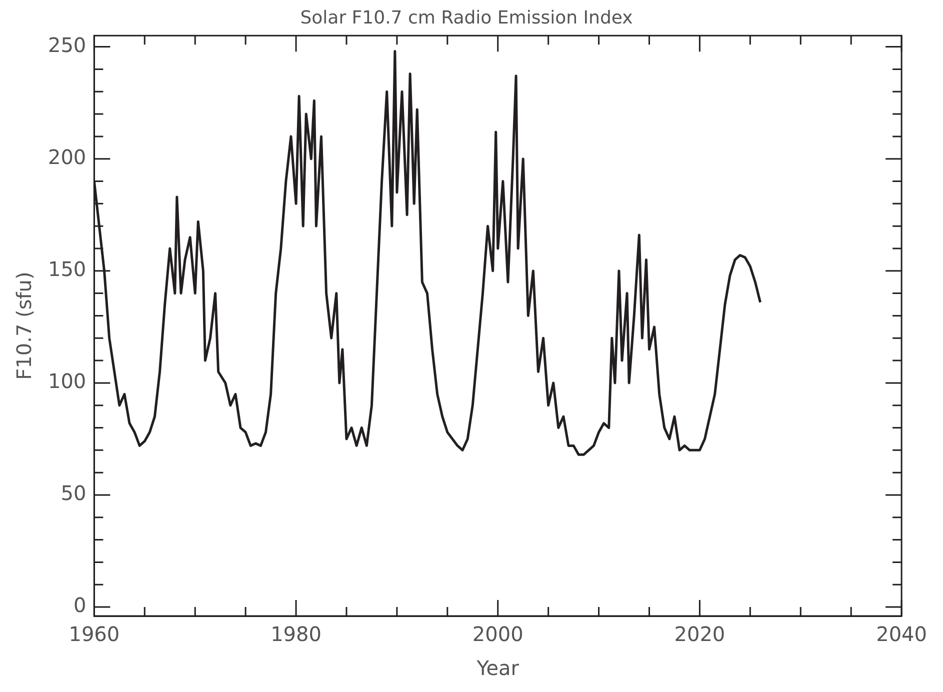  What do you see at coordinates (73, 493) in the screenshot?
I see `y-tick-label: 50` at bounding box center [73, 493].